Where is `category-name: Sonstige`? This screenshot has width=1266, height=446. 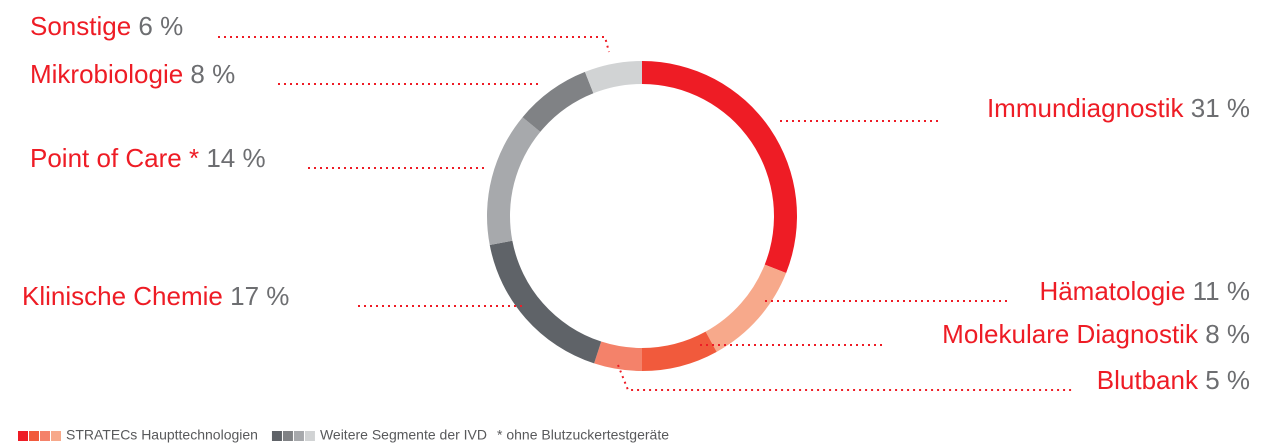
category-name: Sonstige is located at coordinates (80, 26).